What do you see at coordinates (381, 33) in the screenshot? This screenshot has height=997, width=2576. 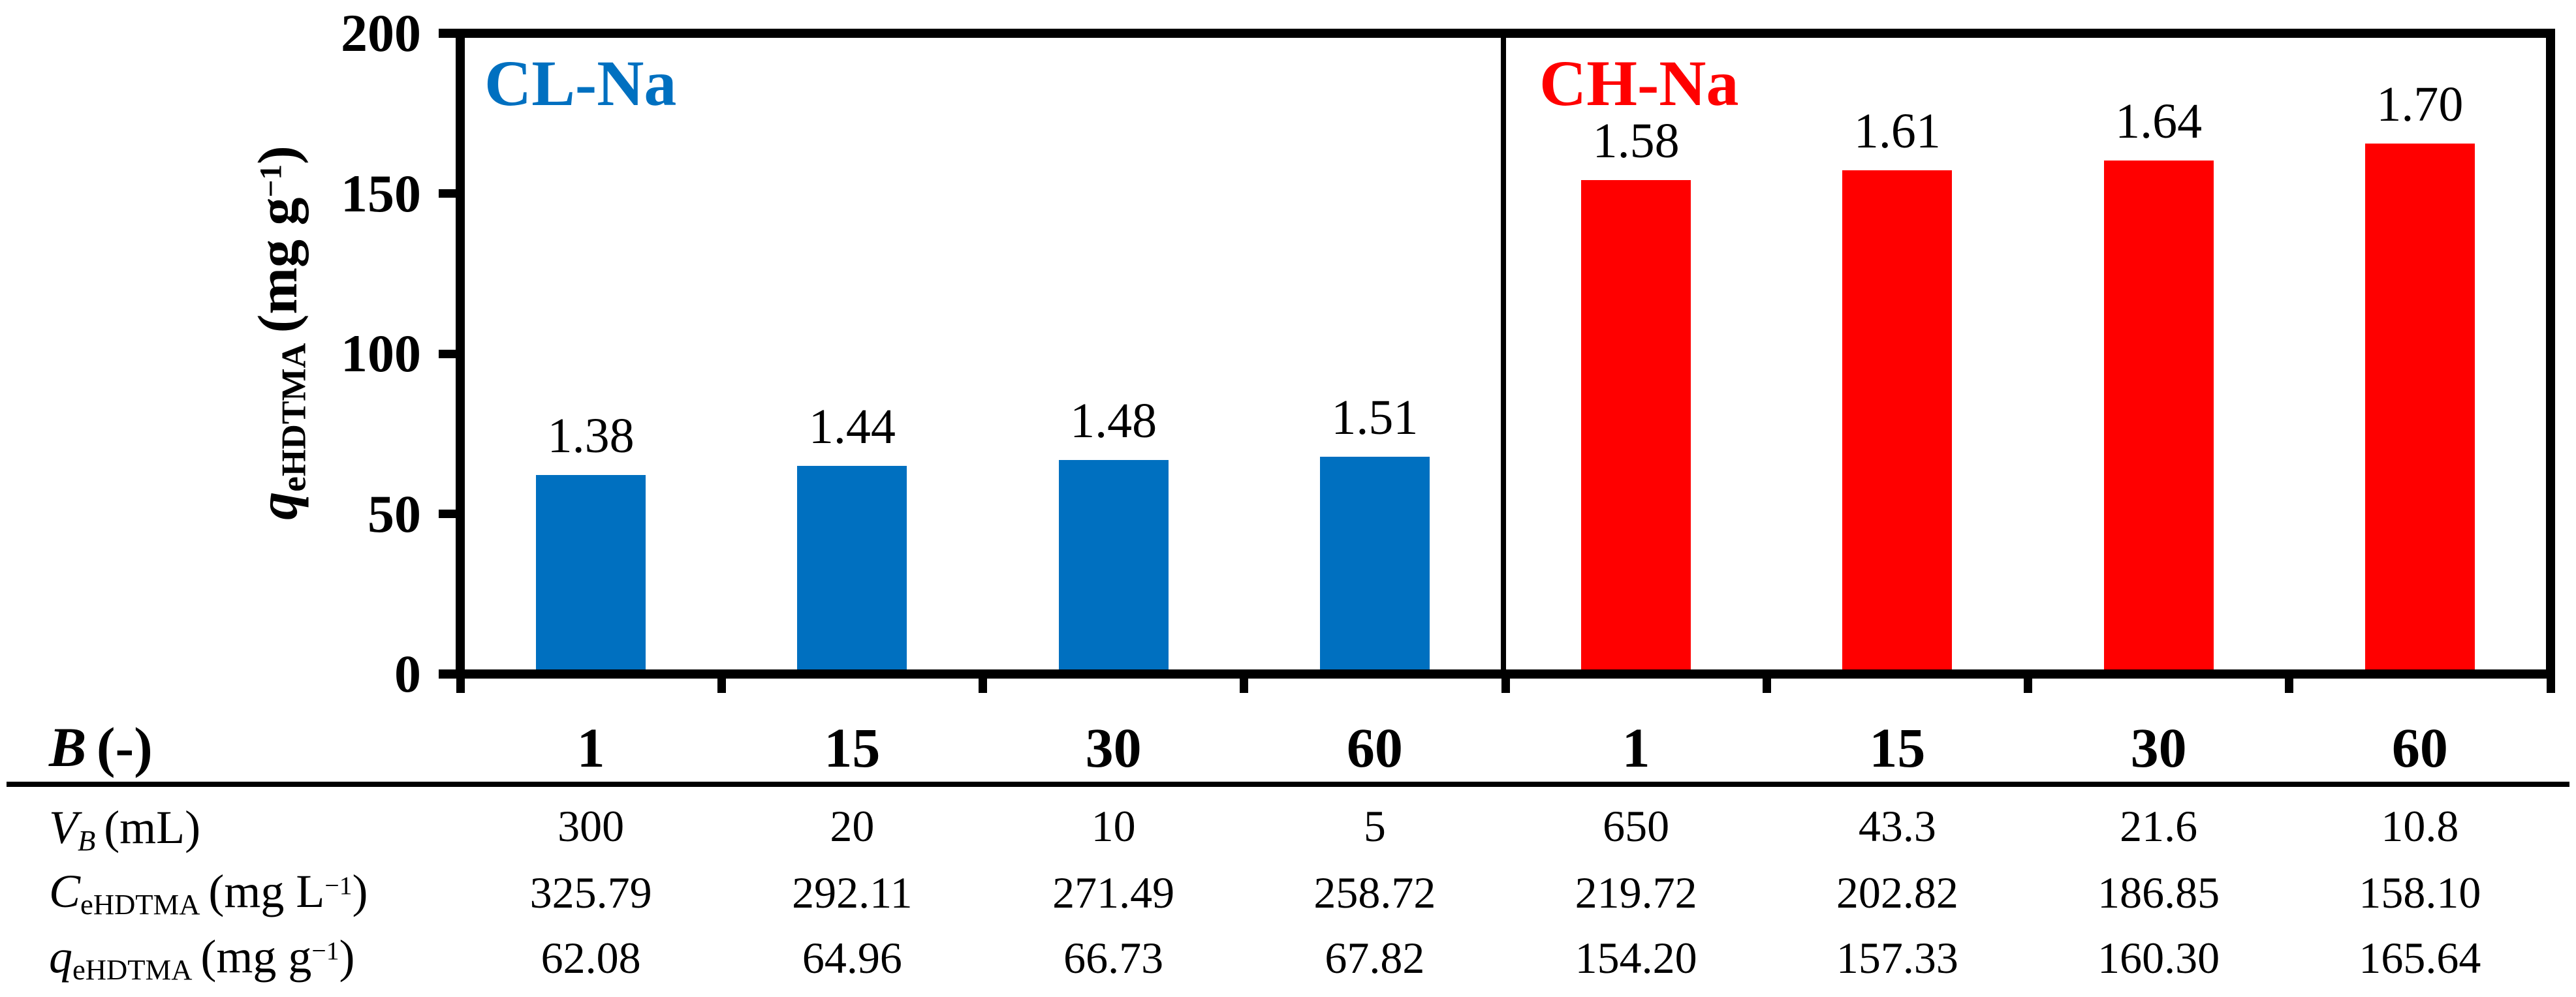 I see `y-tick-label: 200` at bounding box center [381, 33].